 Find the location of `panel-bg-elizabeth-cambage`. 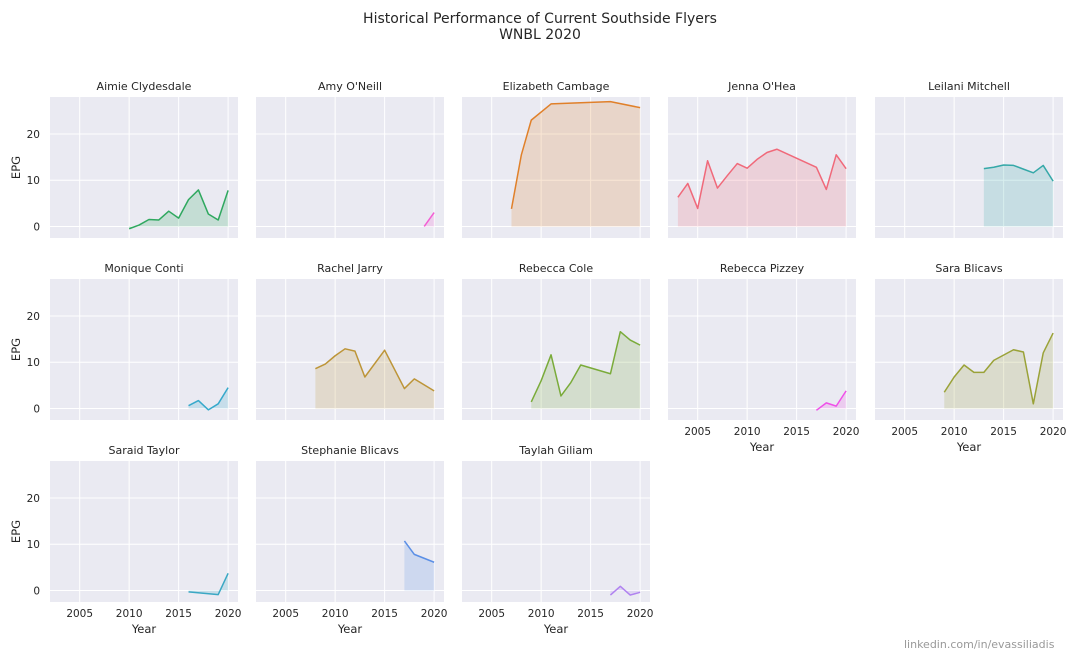

panel-bg-elizabeth-cambage is located at coordinates (556, 167).